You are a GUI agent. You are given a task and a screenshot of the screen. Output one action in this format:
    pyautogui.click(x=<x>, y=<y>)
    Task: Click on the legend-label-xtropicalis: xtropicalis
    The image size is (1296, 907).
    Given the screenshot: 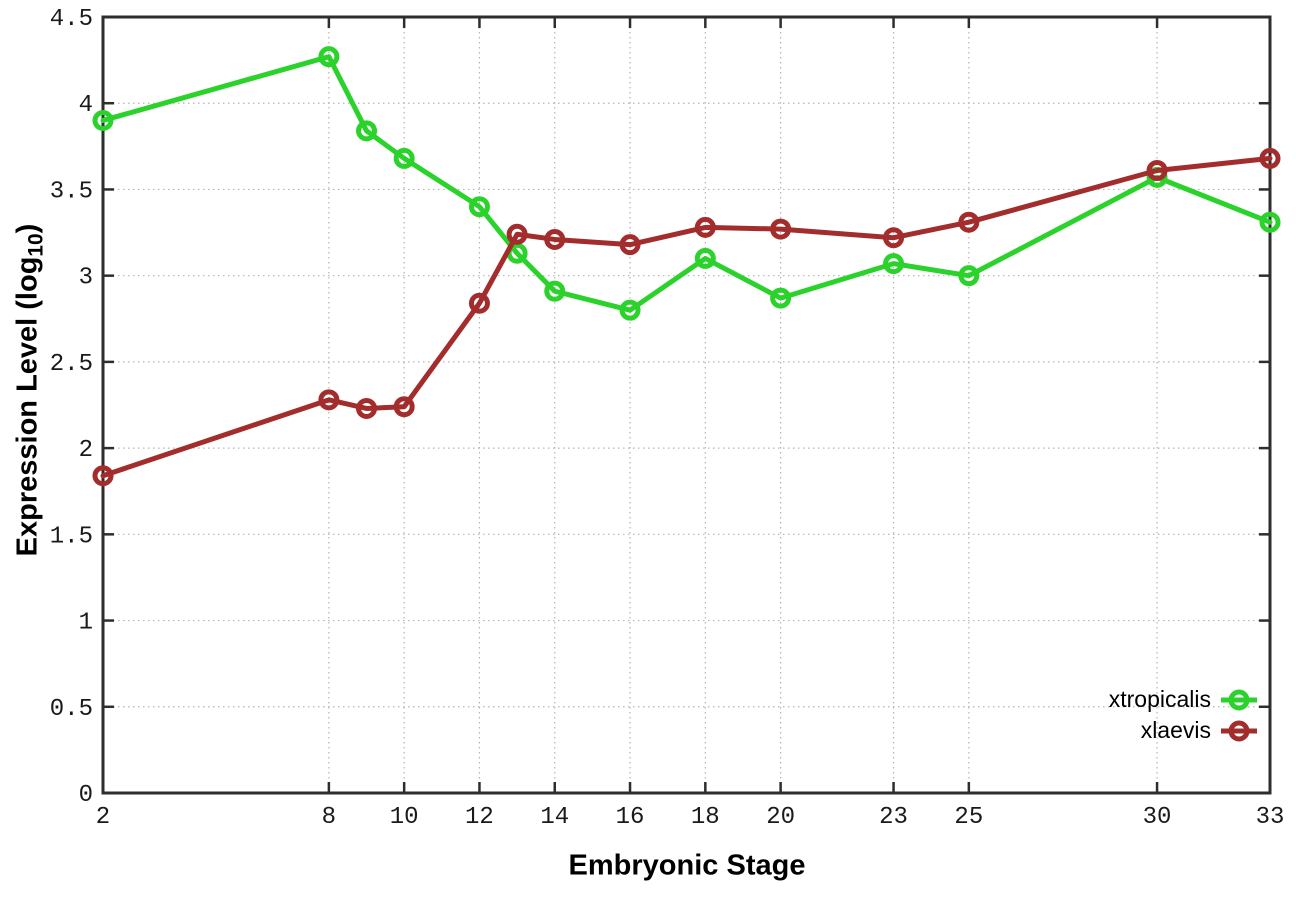 What is the action you would take?
    pyautogui.click(x=1159, y=699)
    